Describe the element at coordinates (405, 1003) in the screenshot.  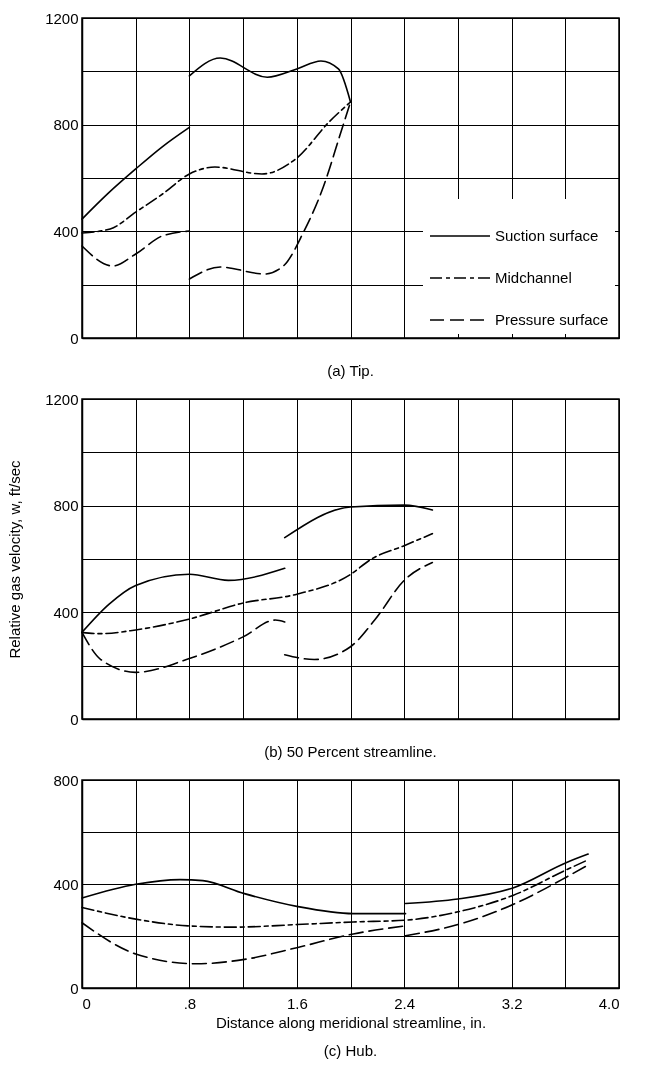
I see `x-tick-label: 2.4` at that location.